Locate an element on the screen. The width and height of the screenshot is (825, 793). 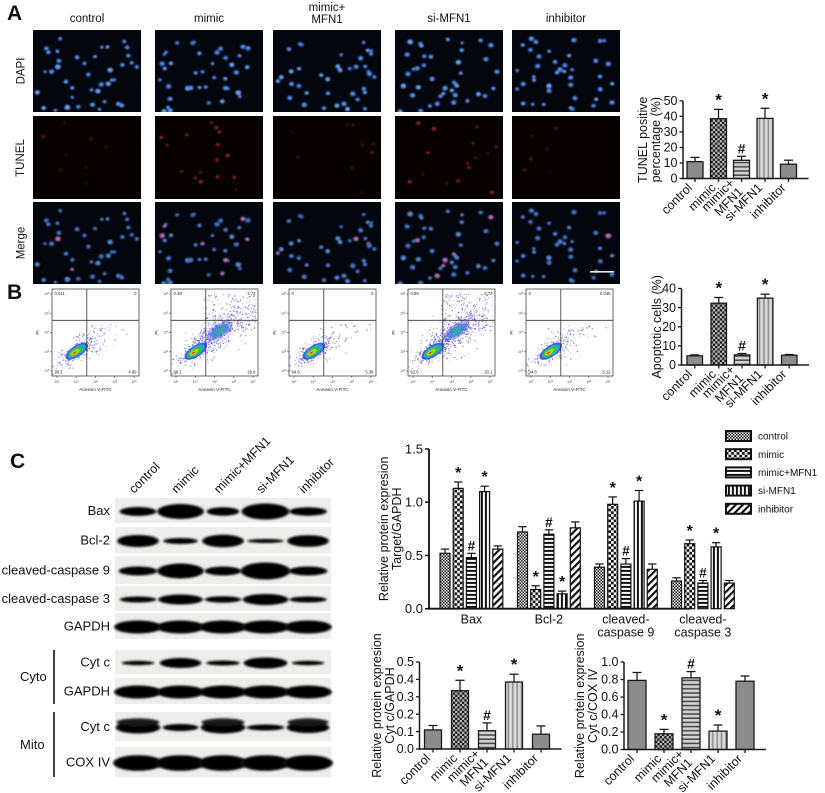
svg-text: GAPDH is located at coordinates (87, 691).